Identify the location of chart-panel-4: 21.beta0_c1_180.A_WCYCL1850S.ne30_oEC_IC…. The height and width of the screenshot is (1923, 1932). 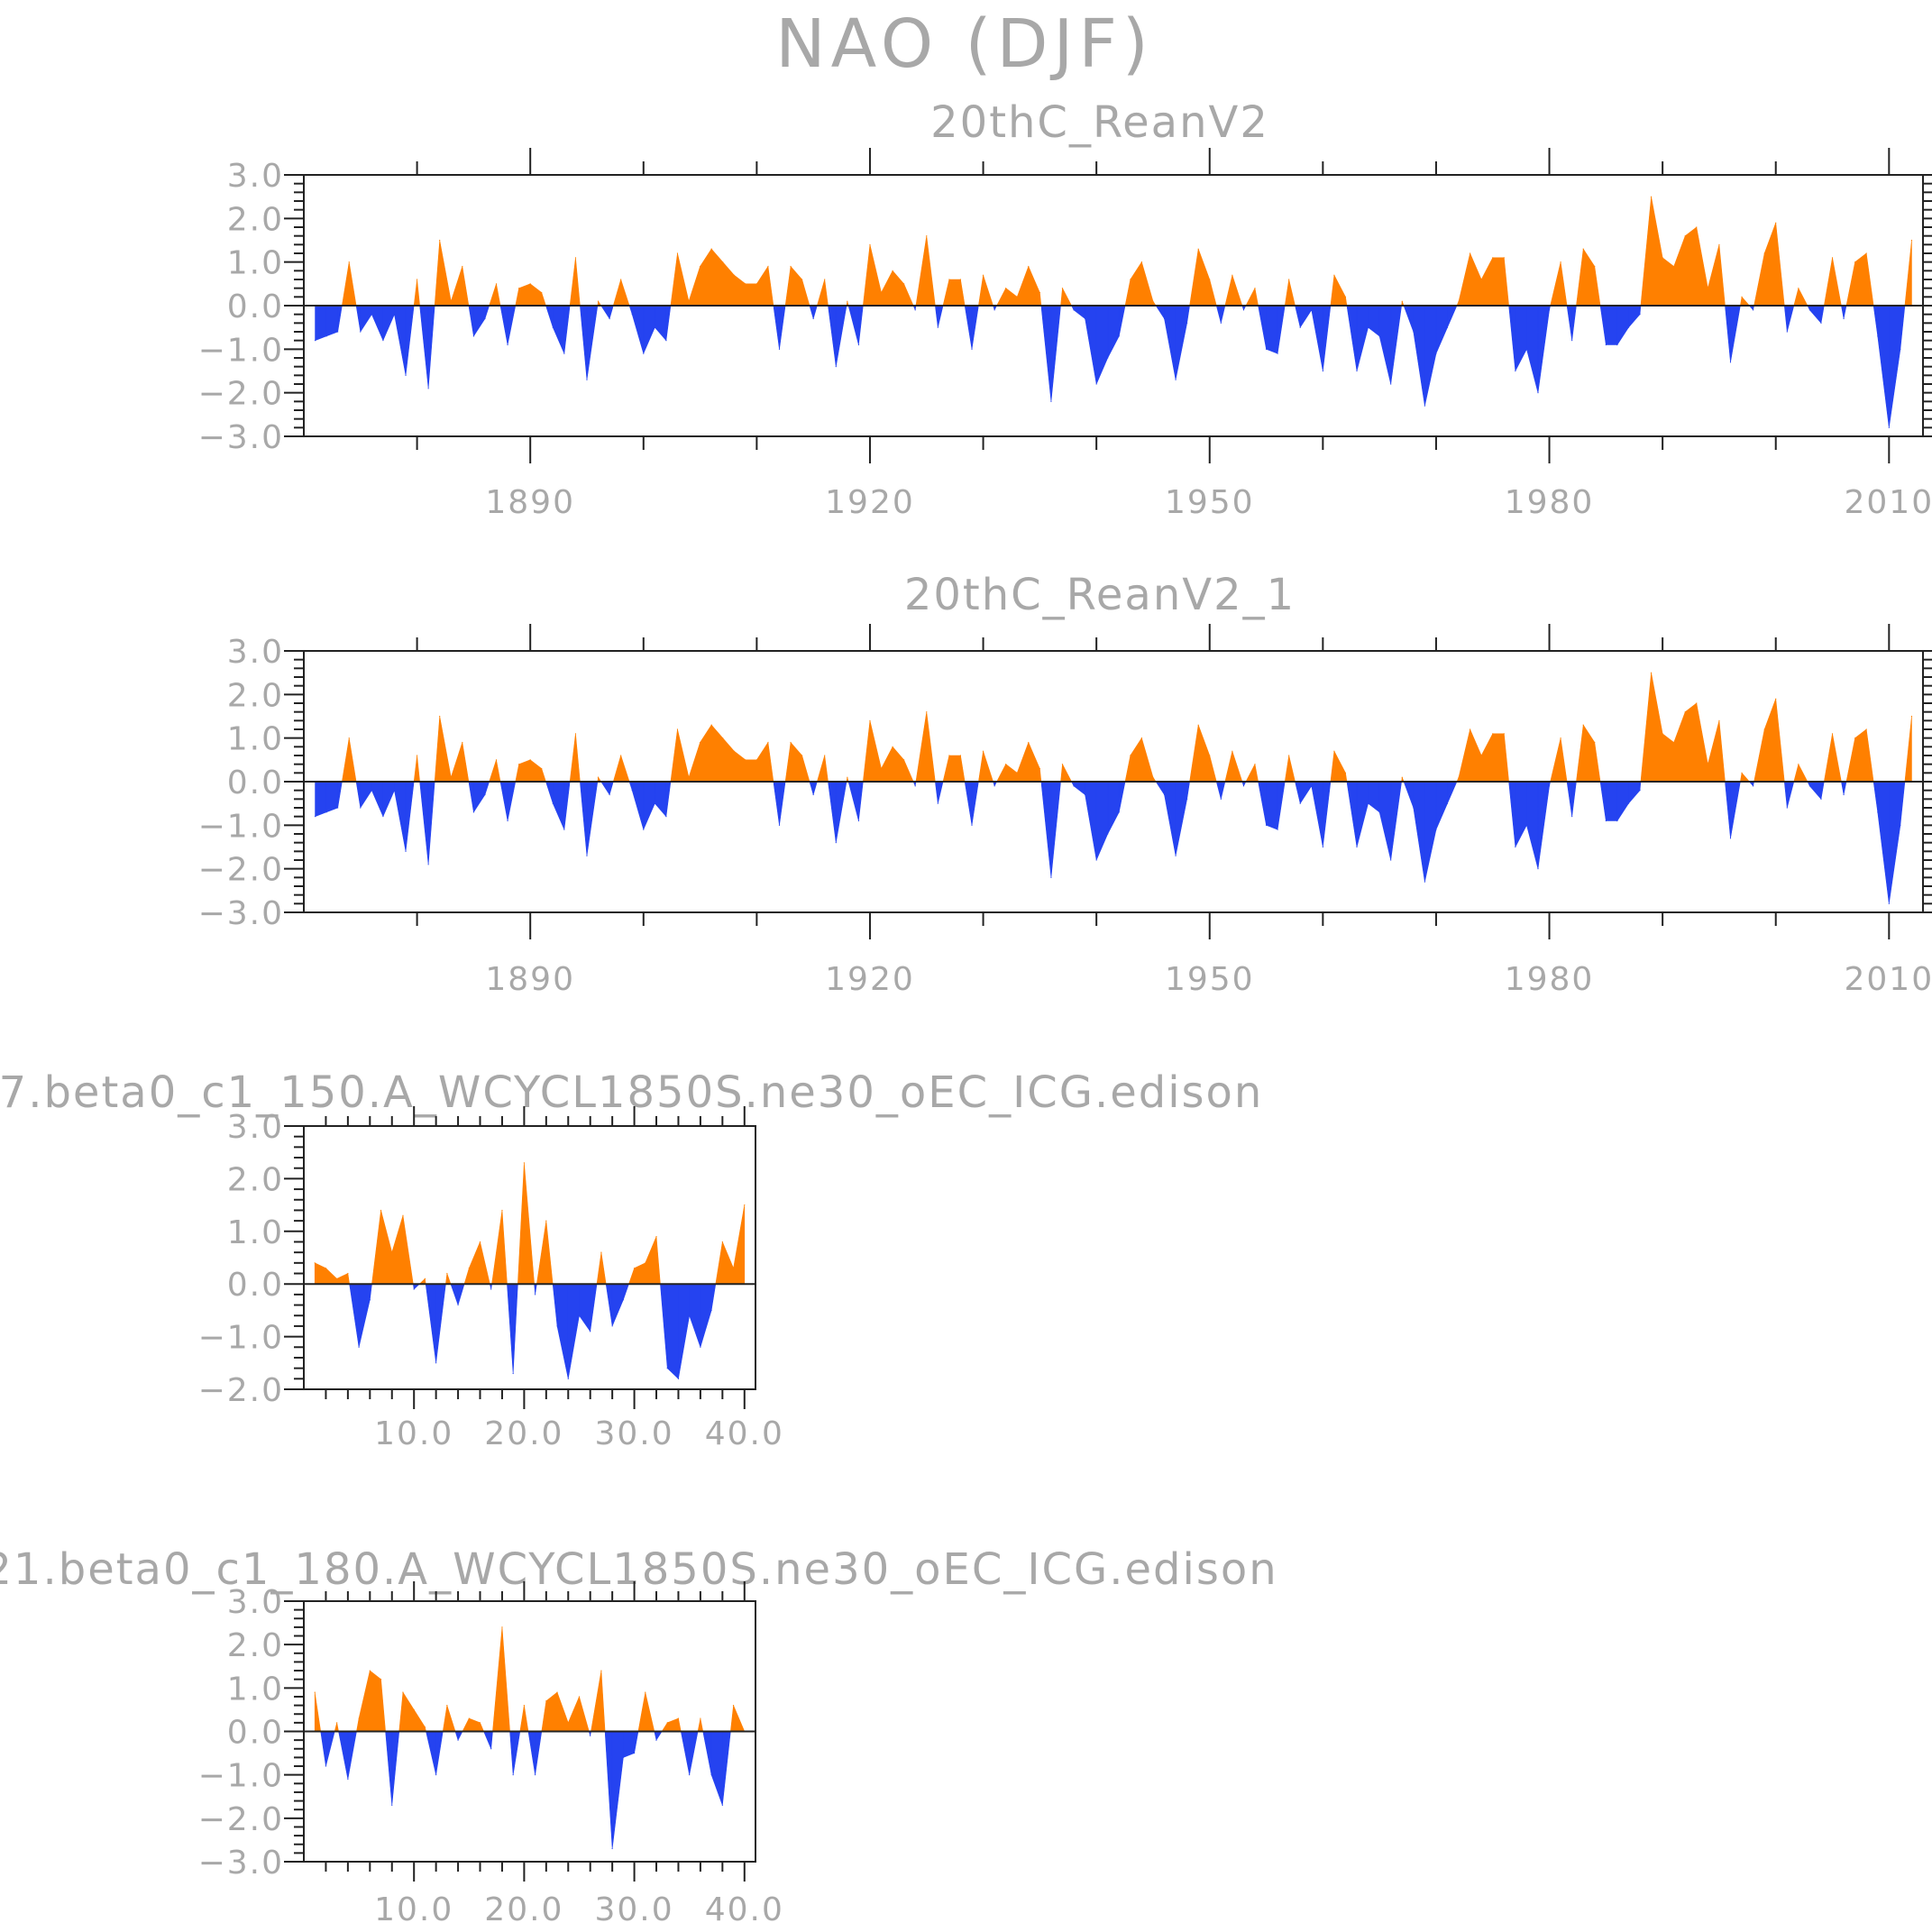
(638, 1733).